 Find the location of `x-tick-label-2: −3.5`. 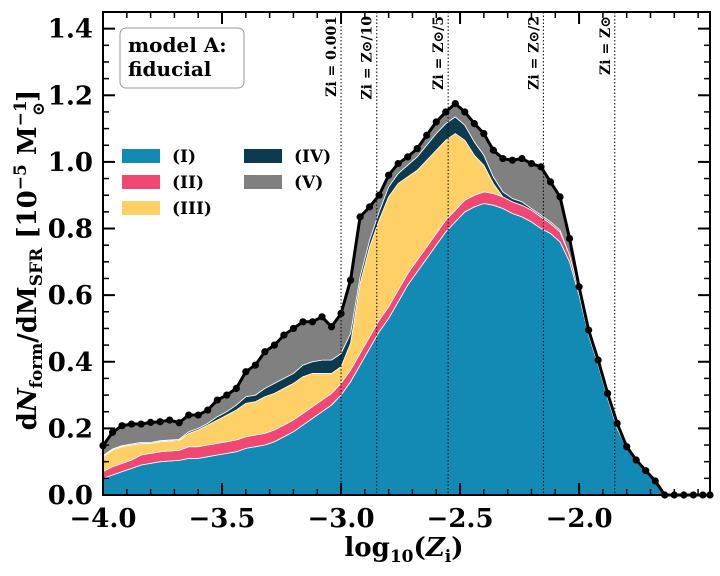

x-tick-label-2: −3.5 is located at coordinates (222, 519).